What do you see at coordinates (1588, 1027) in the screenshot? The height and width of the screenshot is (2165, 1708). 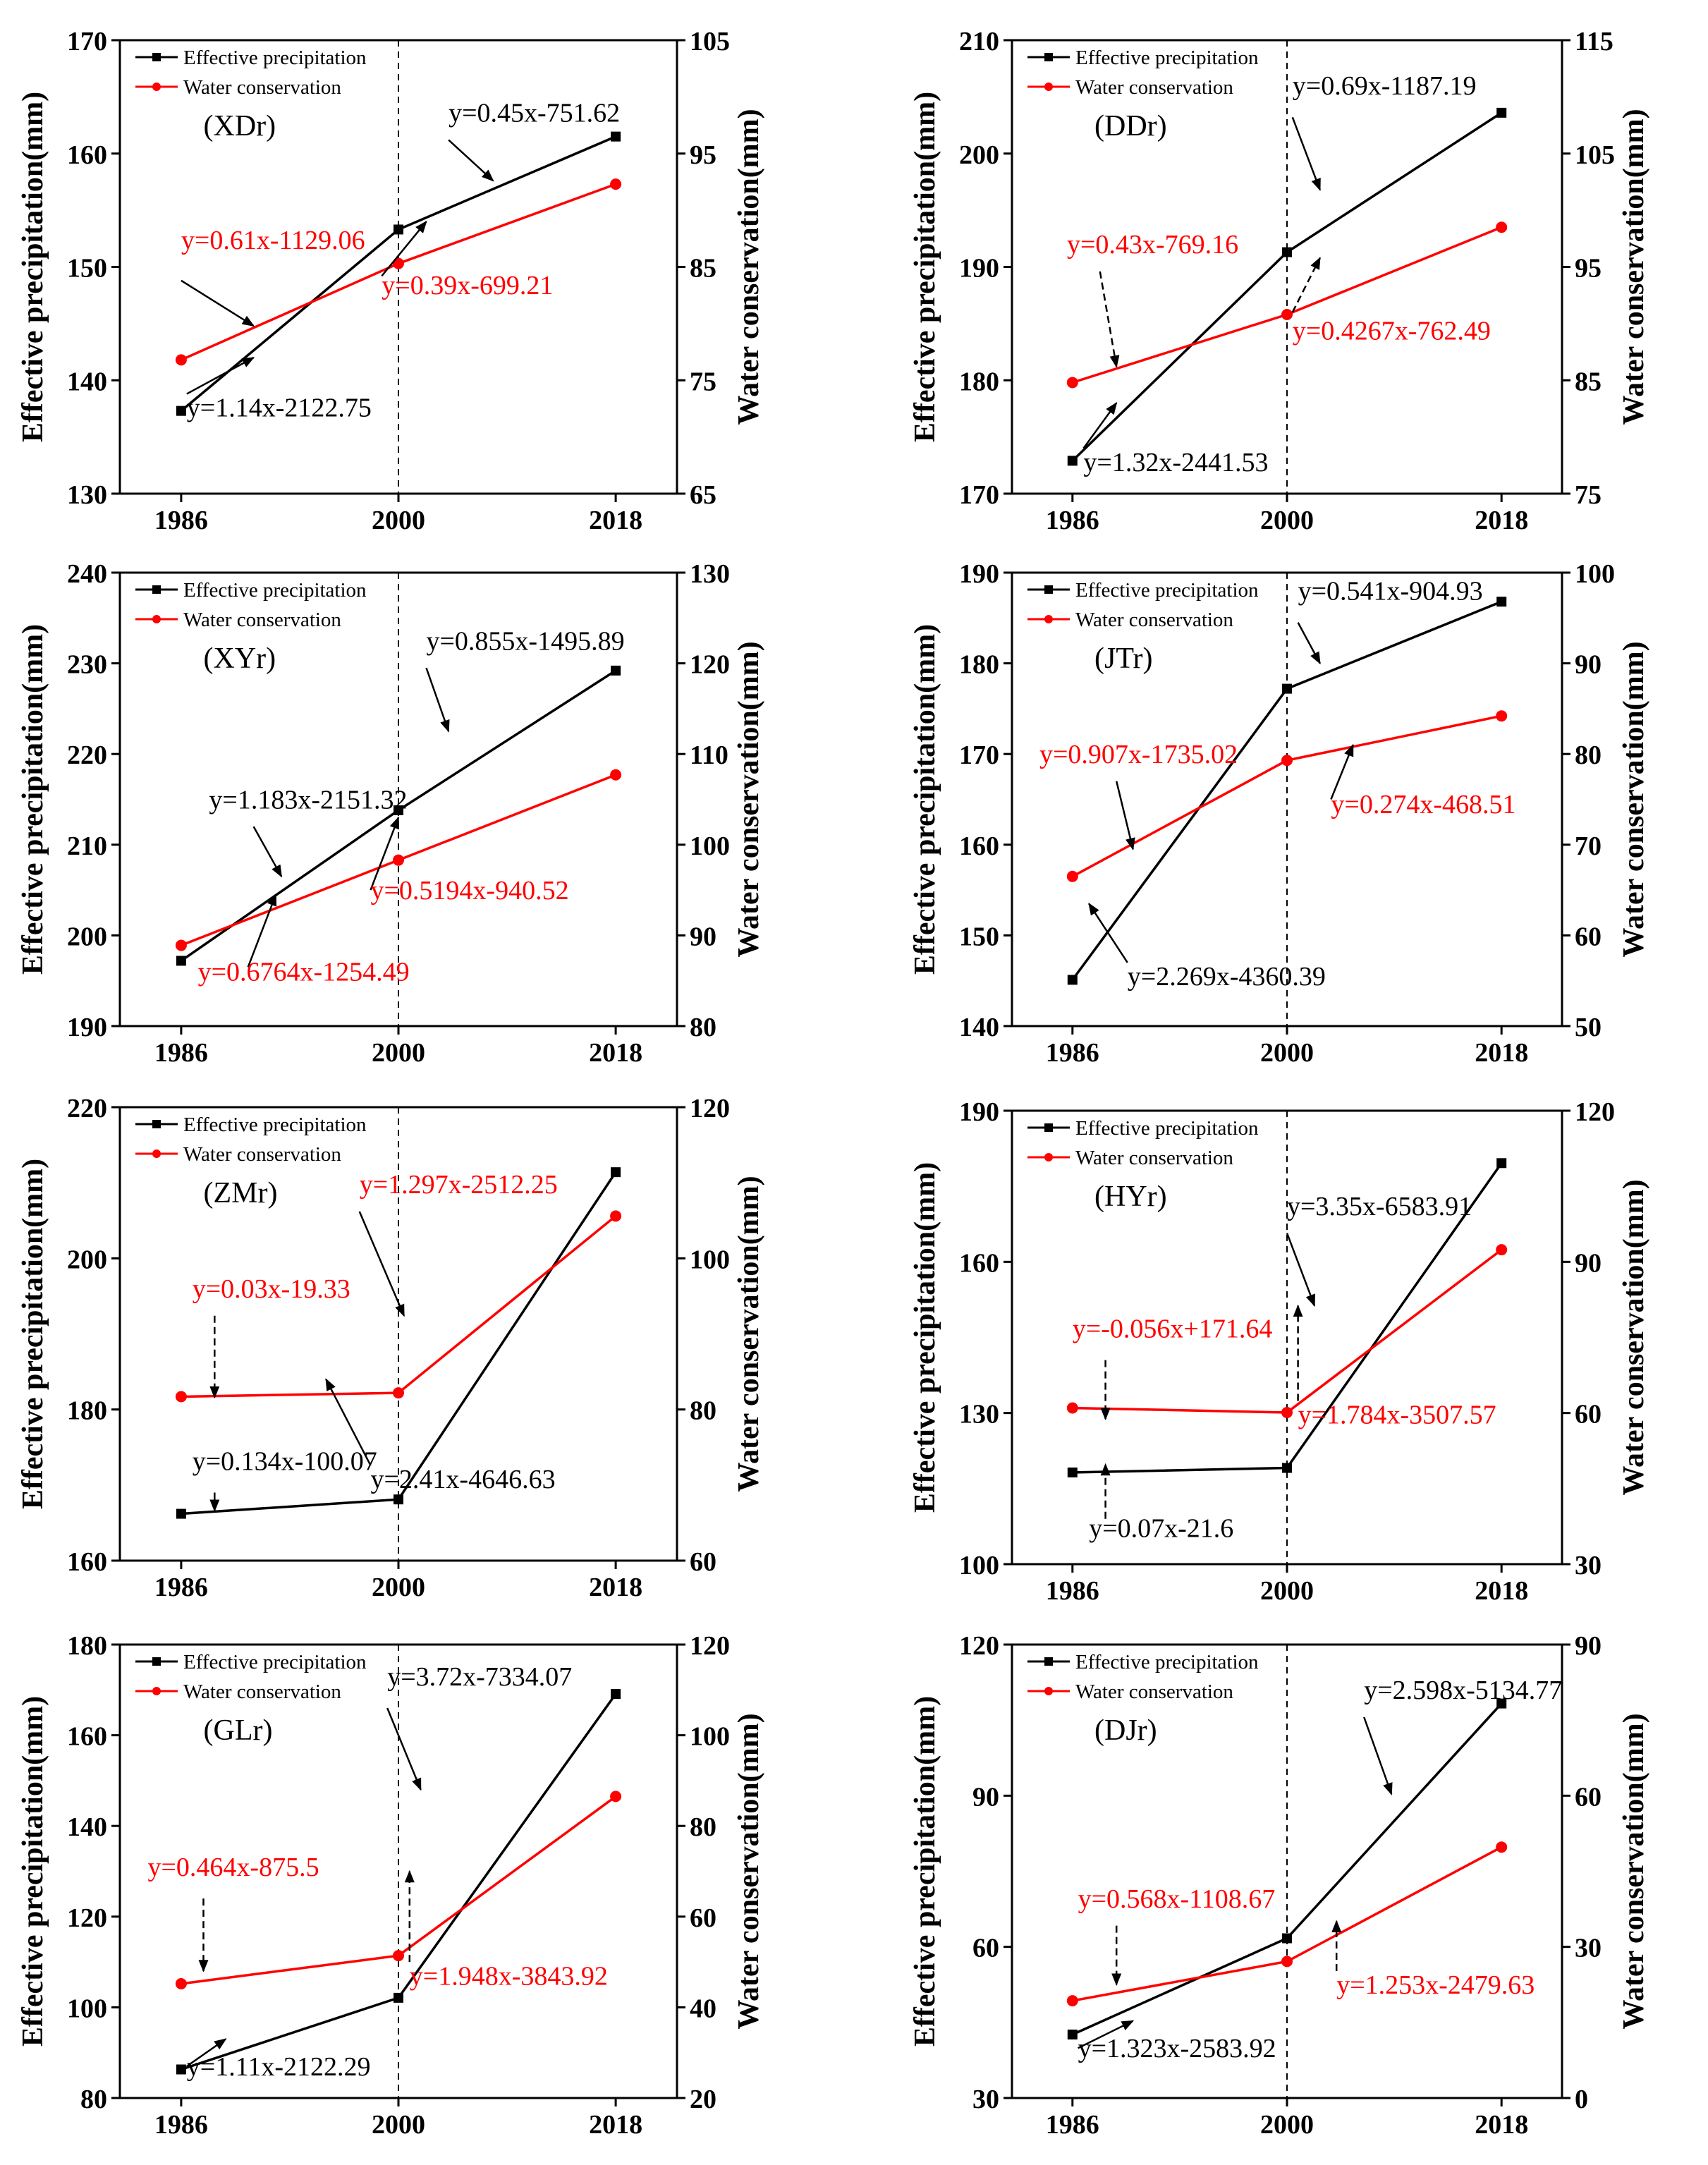 I see `right-tick-label: 50` at bounding box center [1588, 1027].